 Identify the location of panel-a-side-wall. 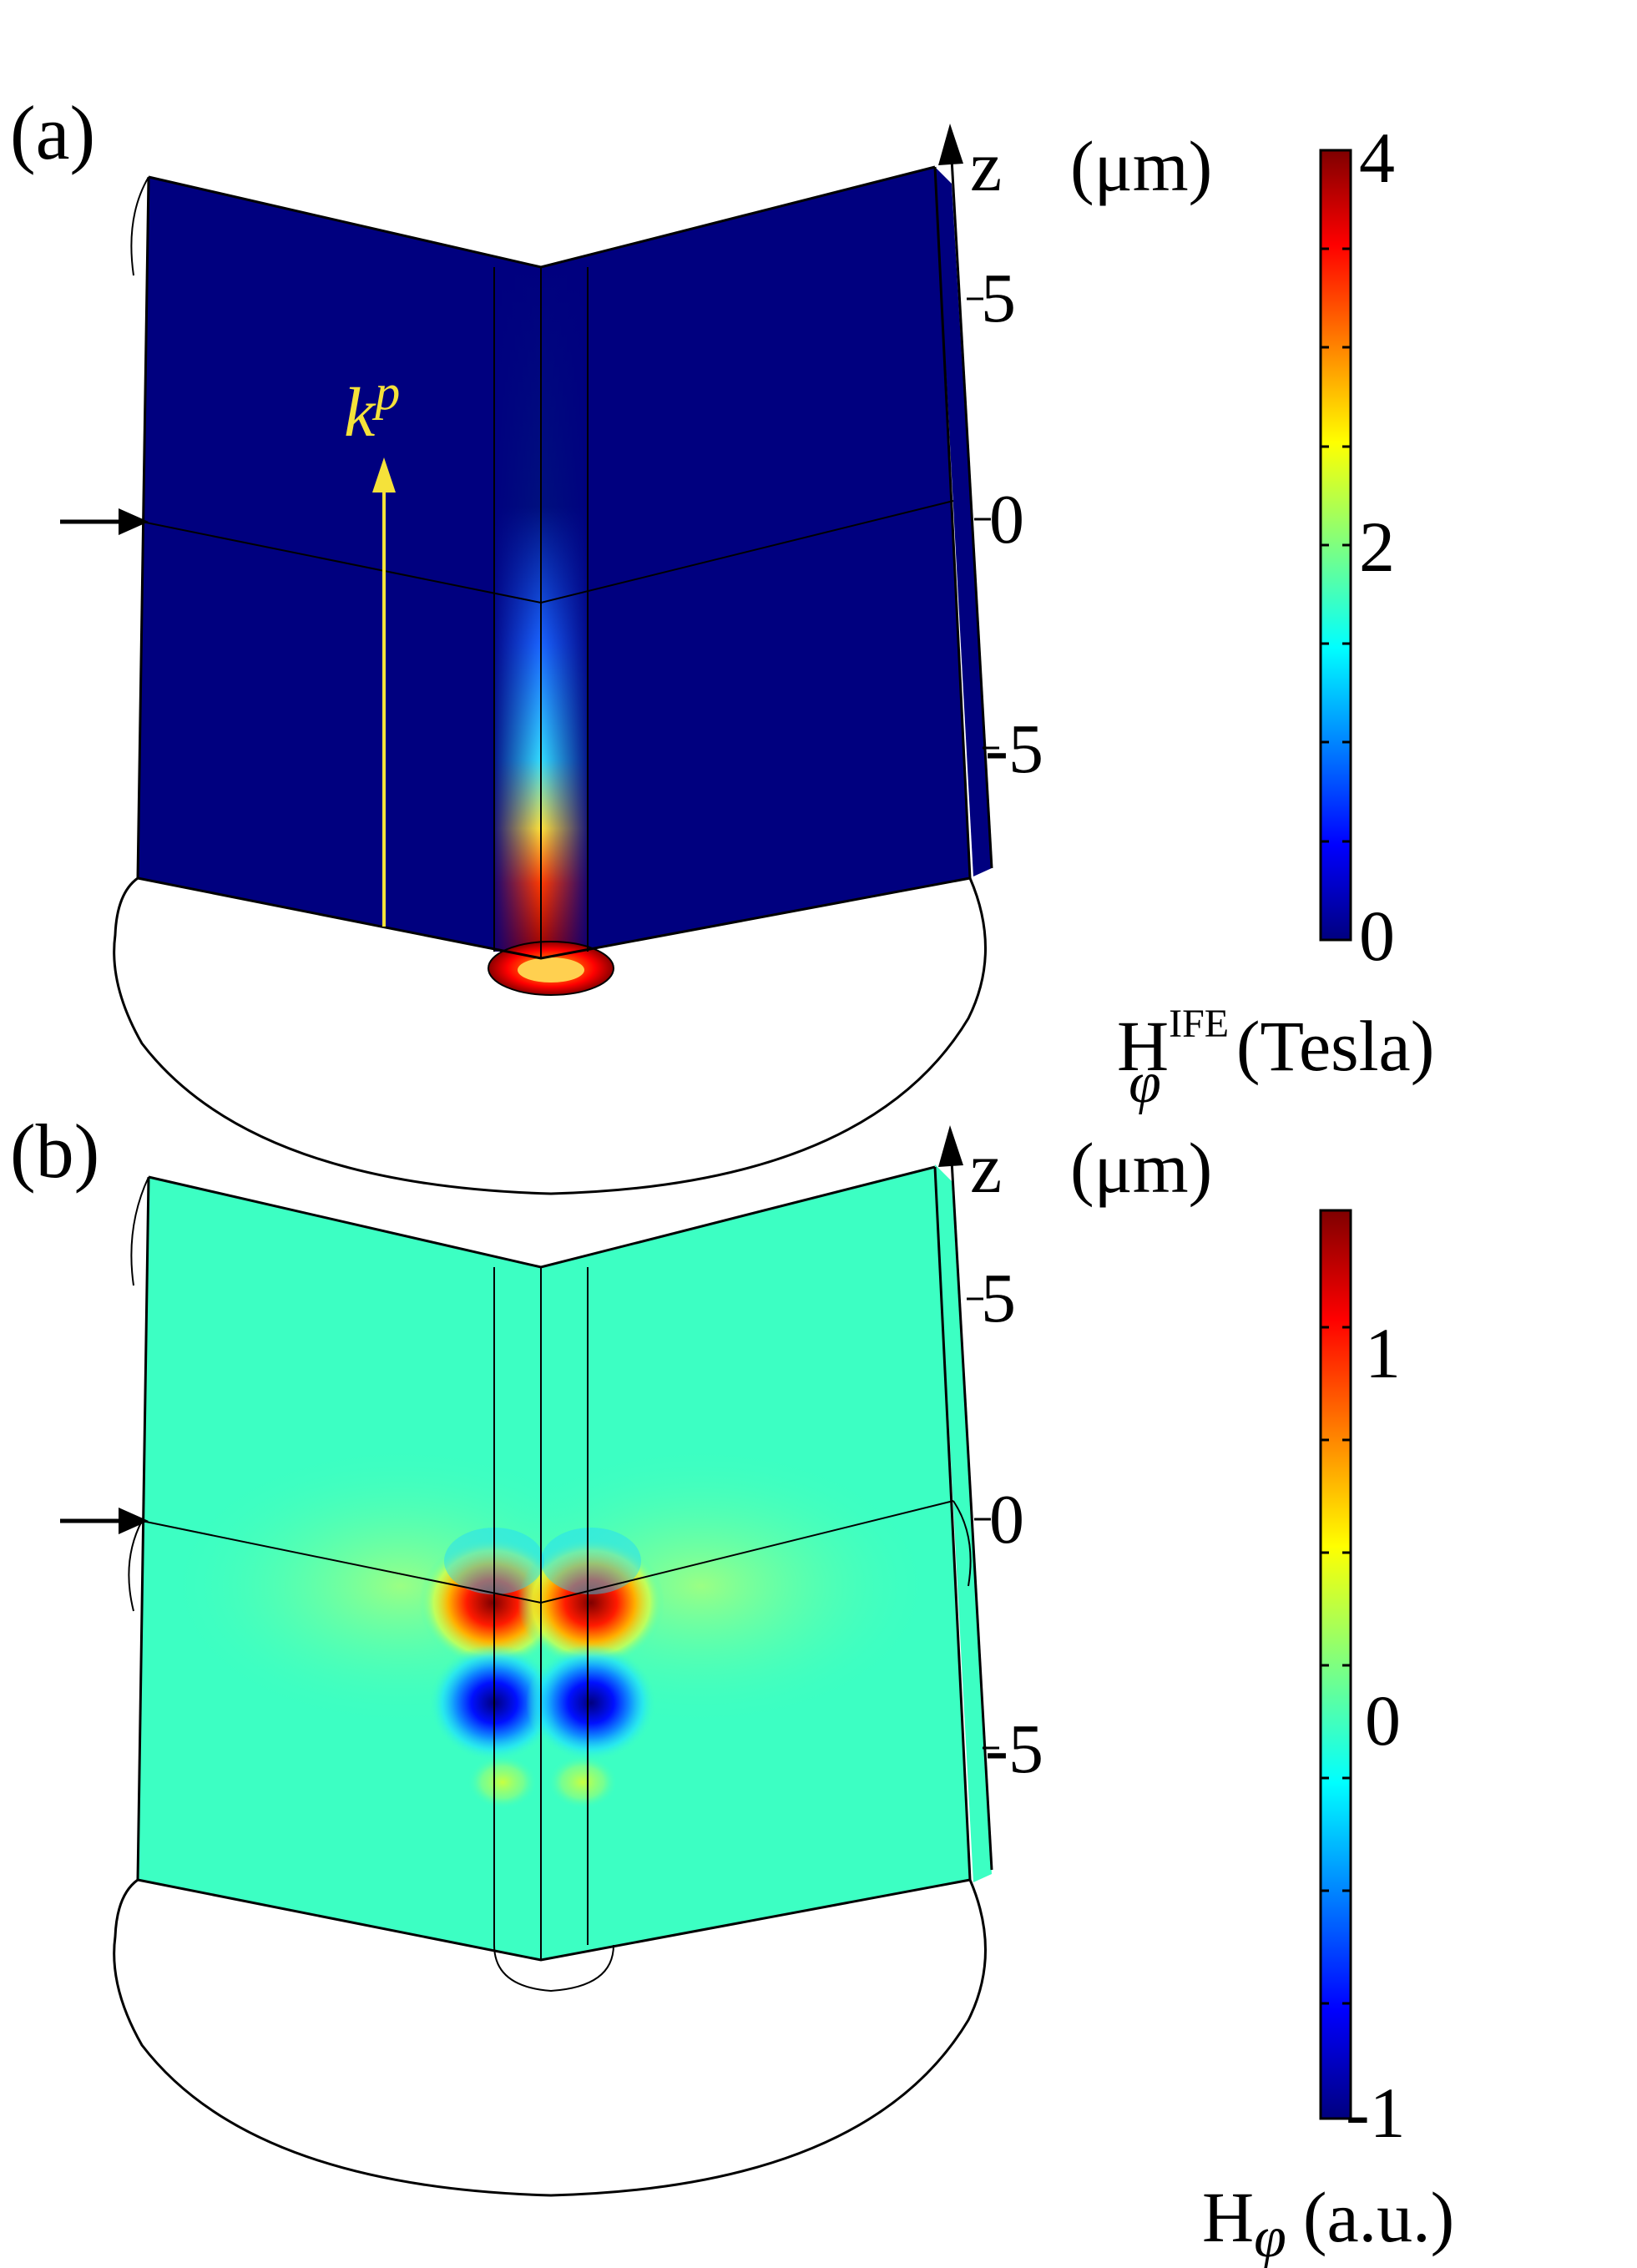
(963, 521).